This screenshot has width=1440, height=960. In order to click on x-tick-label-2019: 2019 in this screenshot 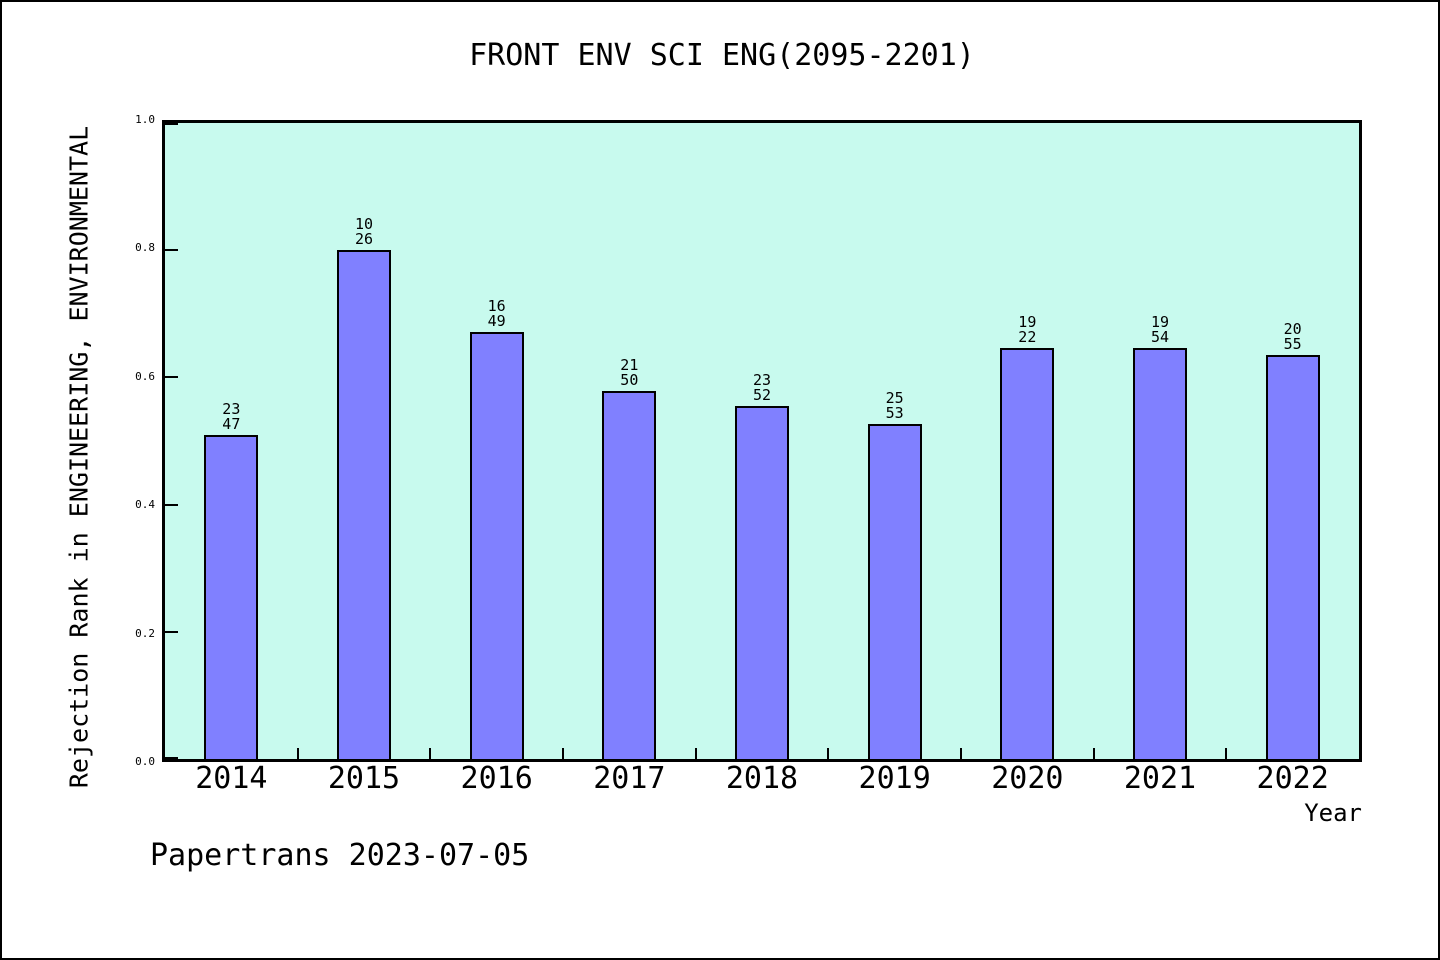, I will do `click(894, 778)`.